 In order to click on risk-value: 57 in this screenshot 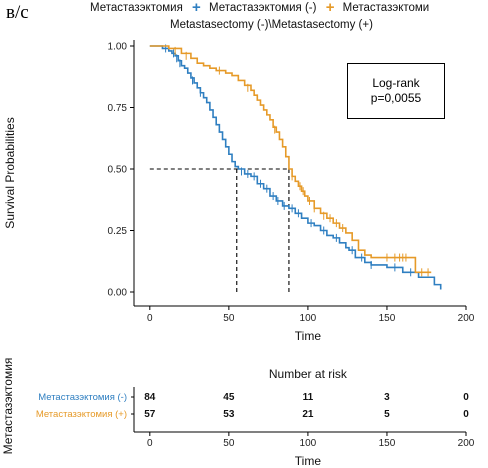, I will do `click(150, 414)`.